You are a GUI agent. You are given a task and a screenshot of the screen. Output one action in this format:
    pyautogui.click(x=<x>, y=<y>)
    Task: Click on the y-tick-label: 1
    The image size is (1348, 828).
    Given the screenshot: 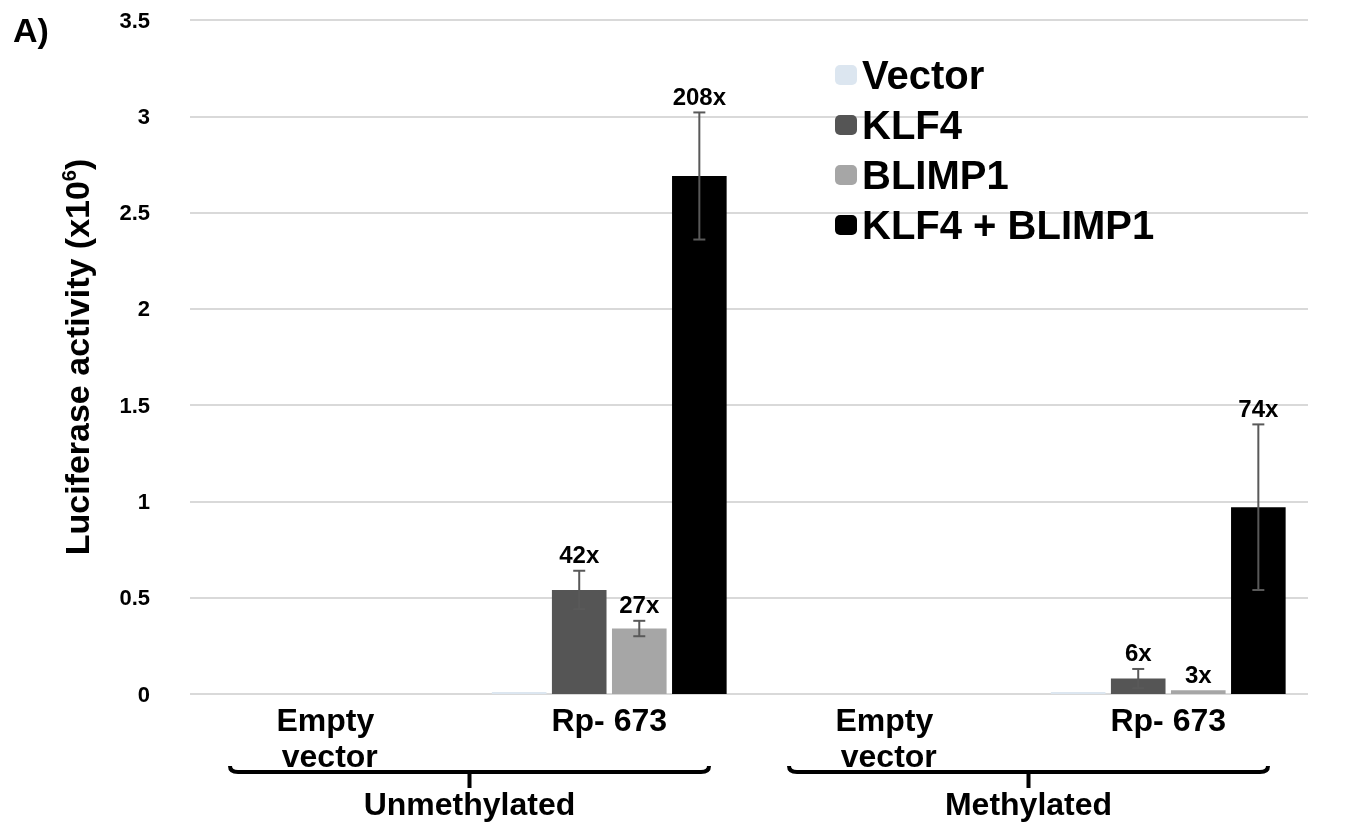 What is the action you would take?
    pyautogui.click(x=143, y=501)
    